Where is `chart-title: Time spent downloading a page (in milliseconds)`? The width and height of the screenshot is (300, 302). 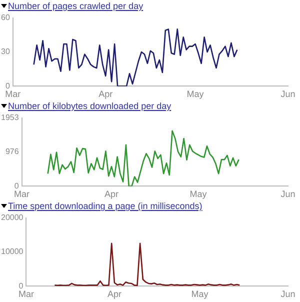 chart-title: Time spent downloading a page (in milliseconds) is located at coordinates (105, 206).